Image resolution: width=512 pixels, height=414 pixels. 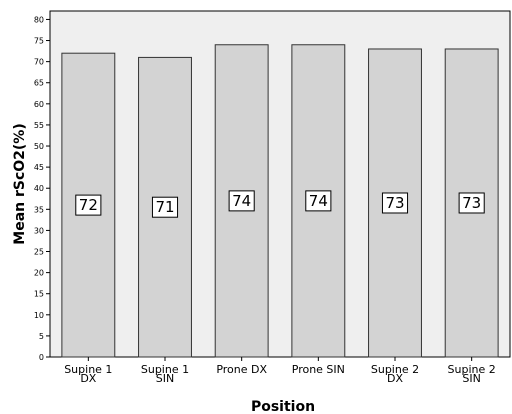 I want to click on y-tick-label: 5, so click(x=41, y=336).